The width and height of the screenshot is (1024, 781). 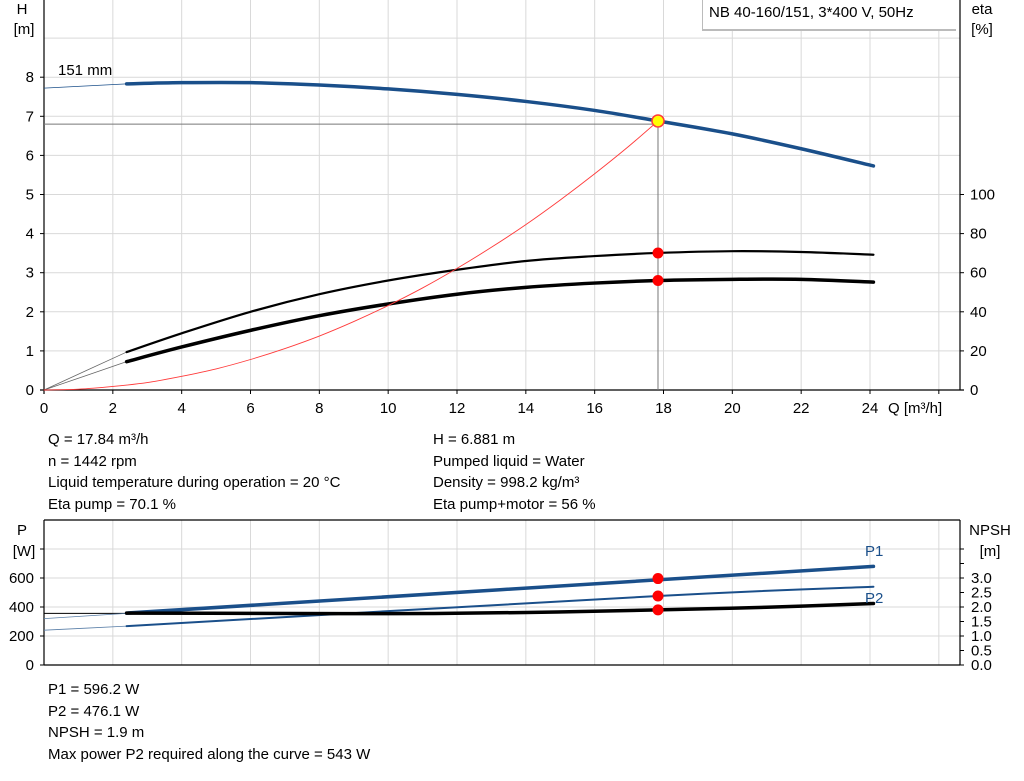 I want to click on y-tick-label: 2, so click(x=30, y=312).